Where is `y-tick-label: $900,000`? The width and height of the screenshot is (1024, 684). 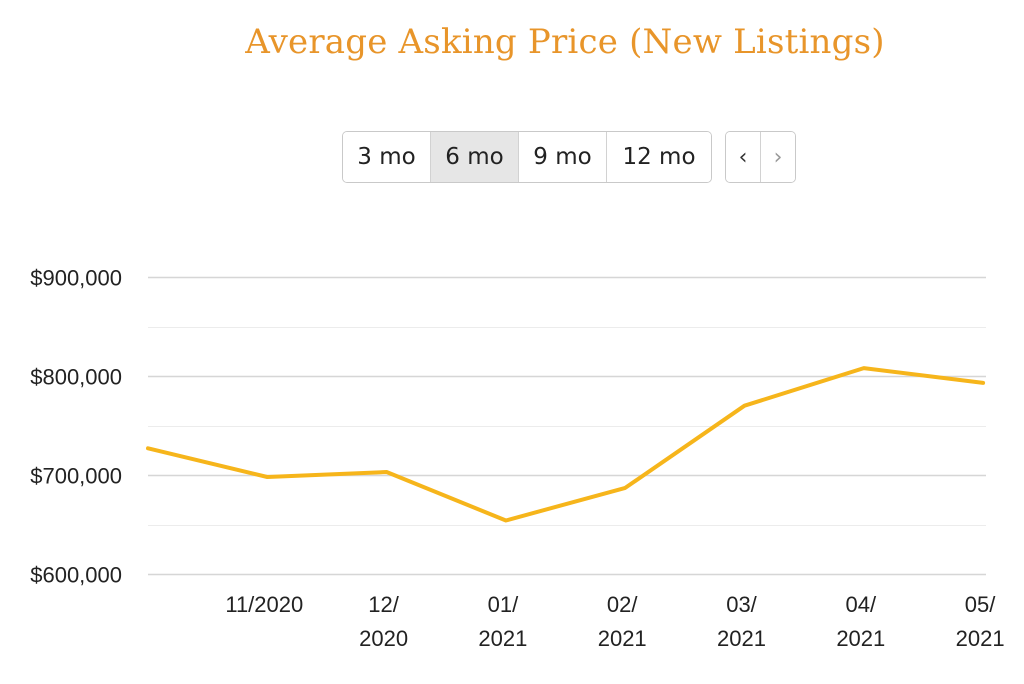
y-tick-label: $900,000 is located at coordinates (76, 278).